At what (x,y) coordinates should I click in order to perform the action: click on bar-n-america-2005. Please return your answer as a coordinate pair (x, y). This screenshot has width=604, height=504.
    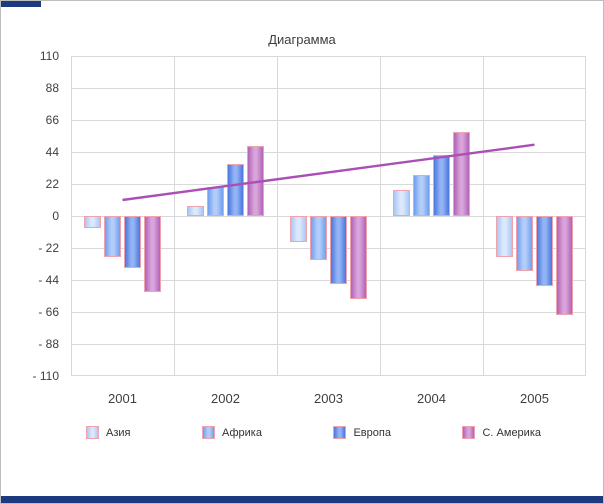
    Looking at the image, I should click on (564, 265).